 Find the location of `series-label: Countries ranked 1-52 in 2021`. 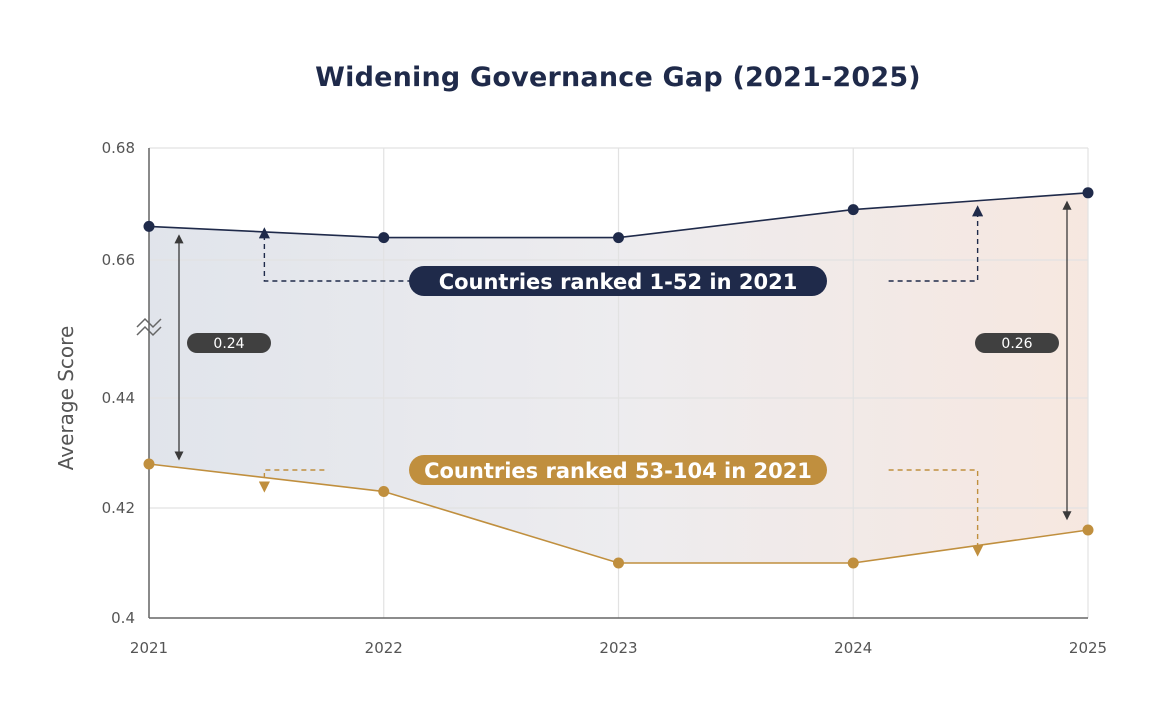

series-label: Countries ranked 1-52 in 2021 is located at coordinates (618, 282).